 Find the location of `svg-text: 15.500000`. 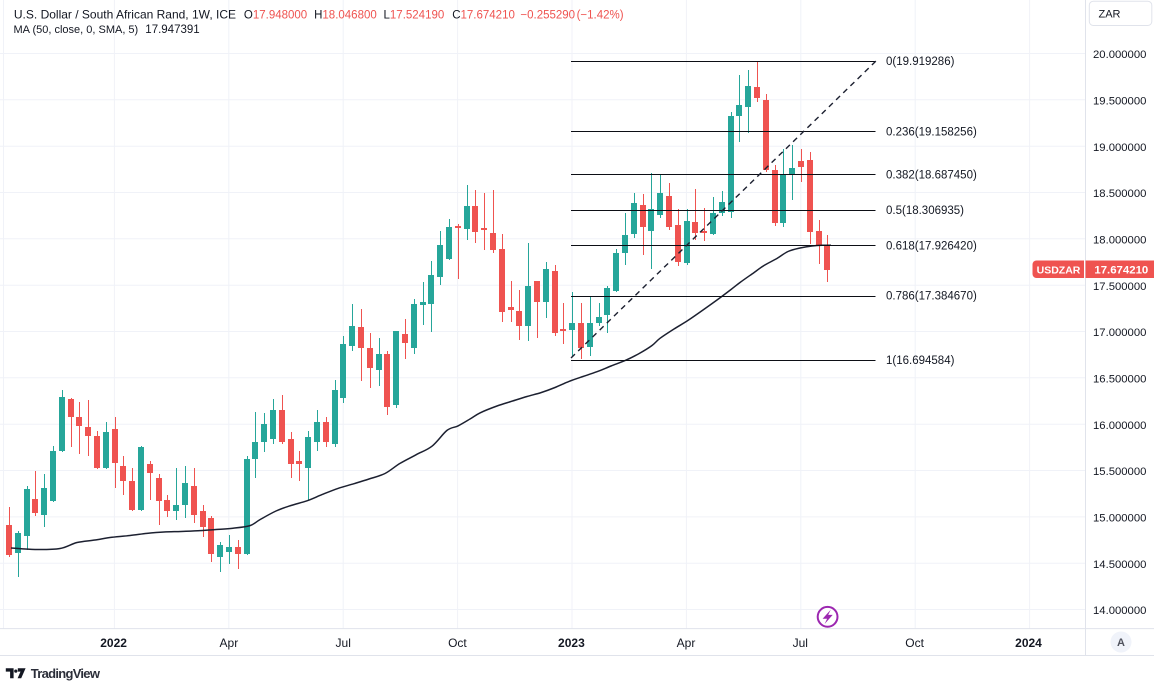

svg-text: 15.500000 is located at coordinates (1119, 472).